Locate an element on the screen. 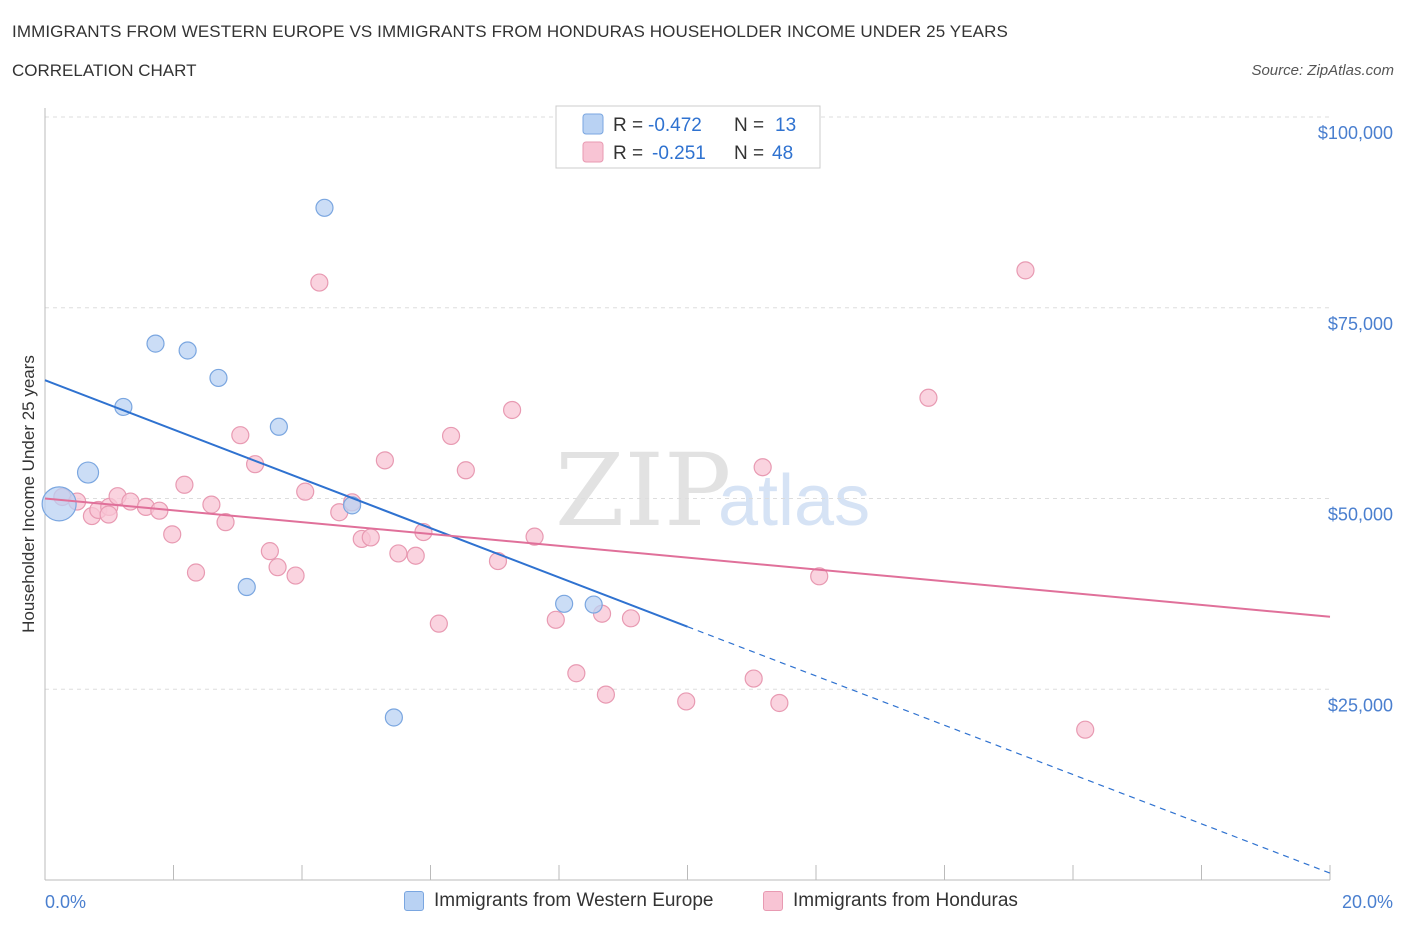  y-tick-label-75000: $75,000 is located at coordinates (1360, 324).